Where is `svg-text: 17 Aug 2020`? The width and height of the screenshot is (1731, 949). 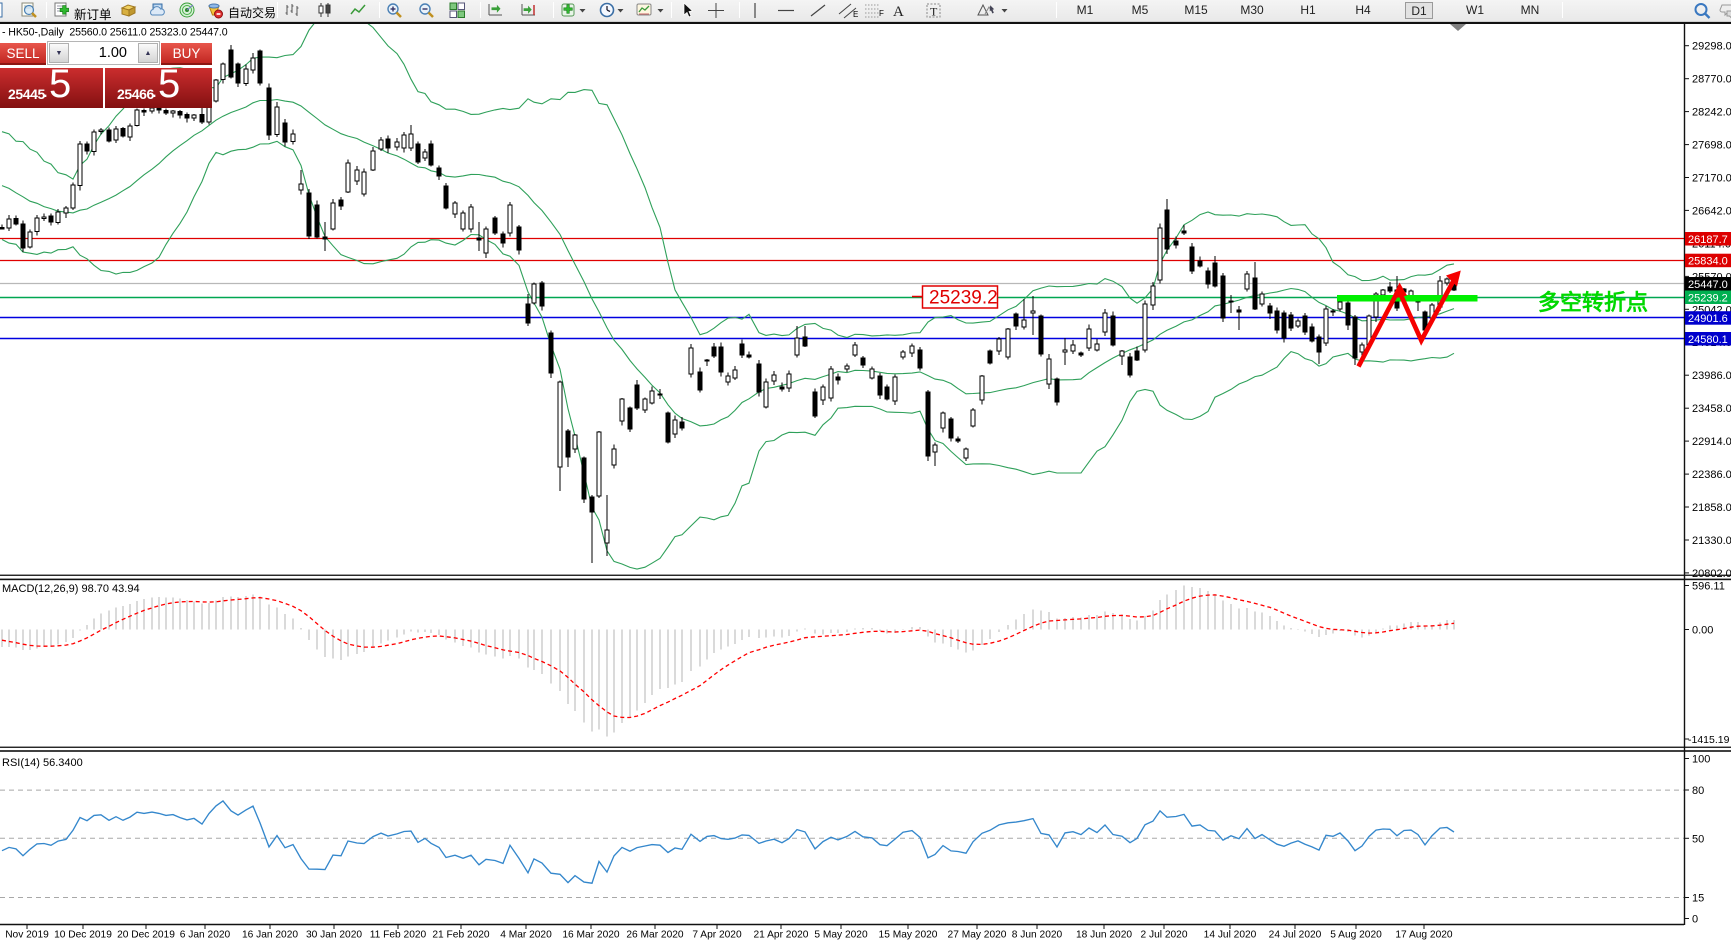 svg-text: 17 Aug 2020 is located at coordinates (1424, 935).